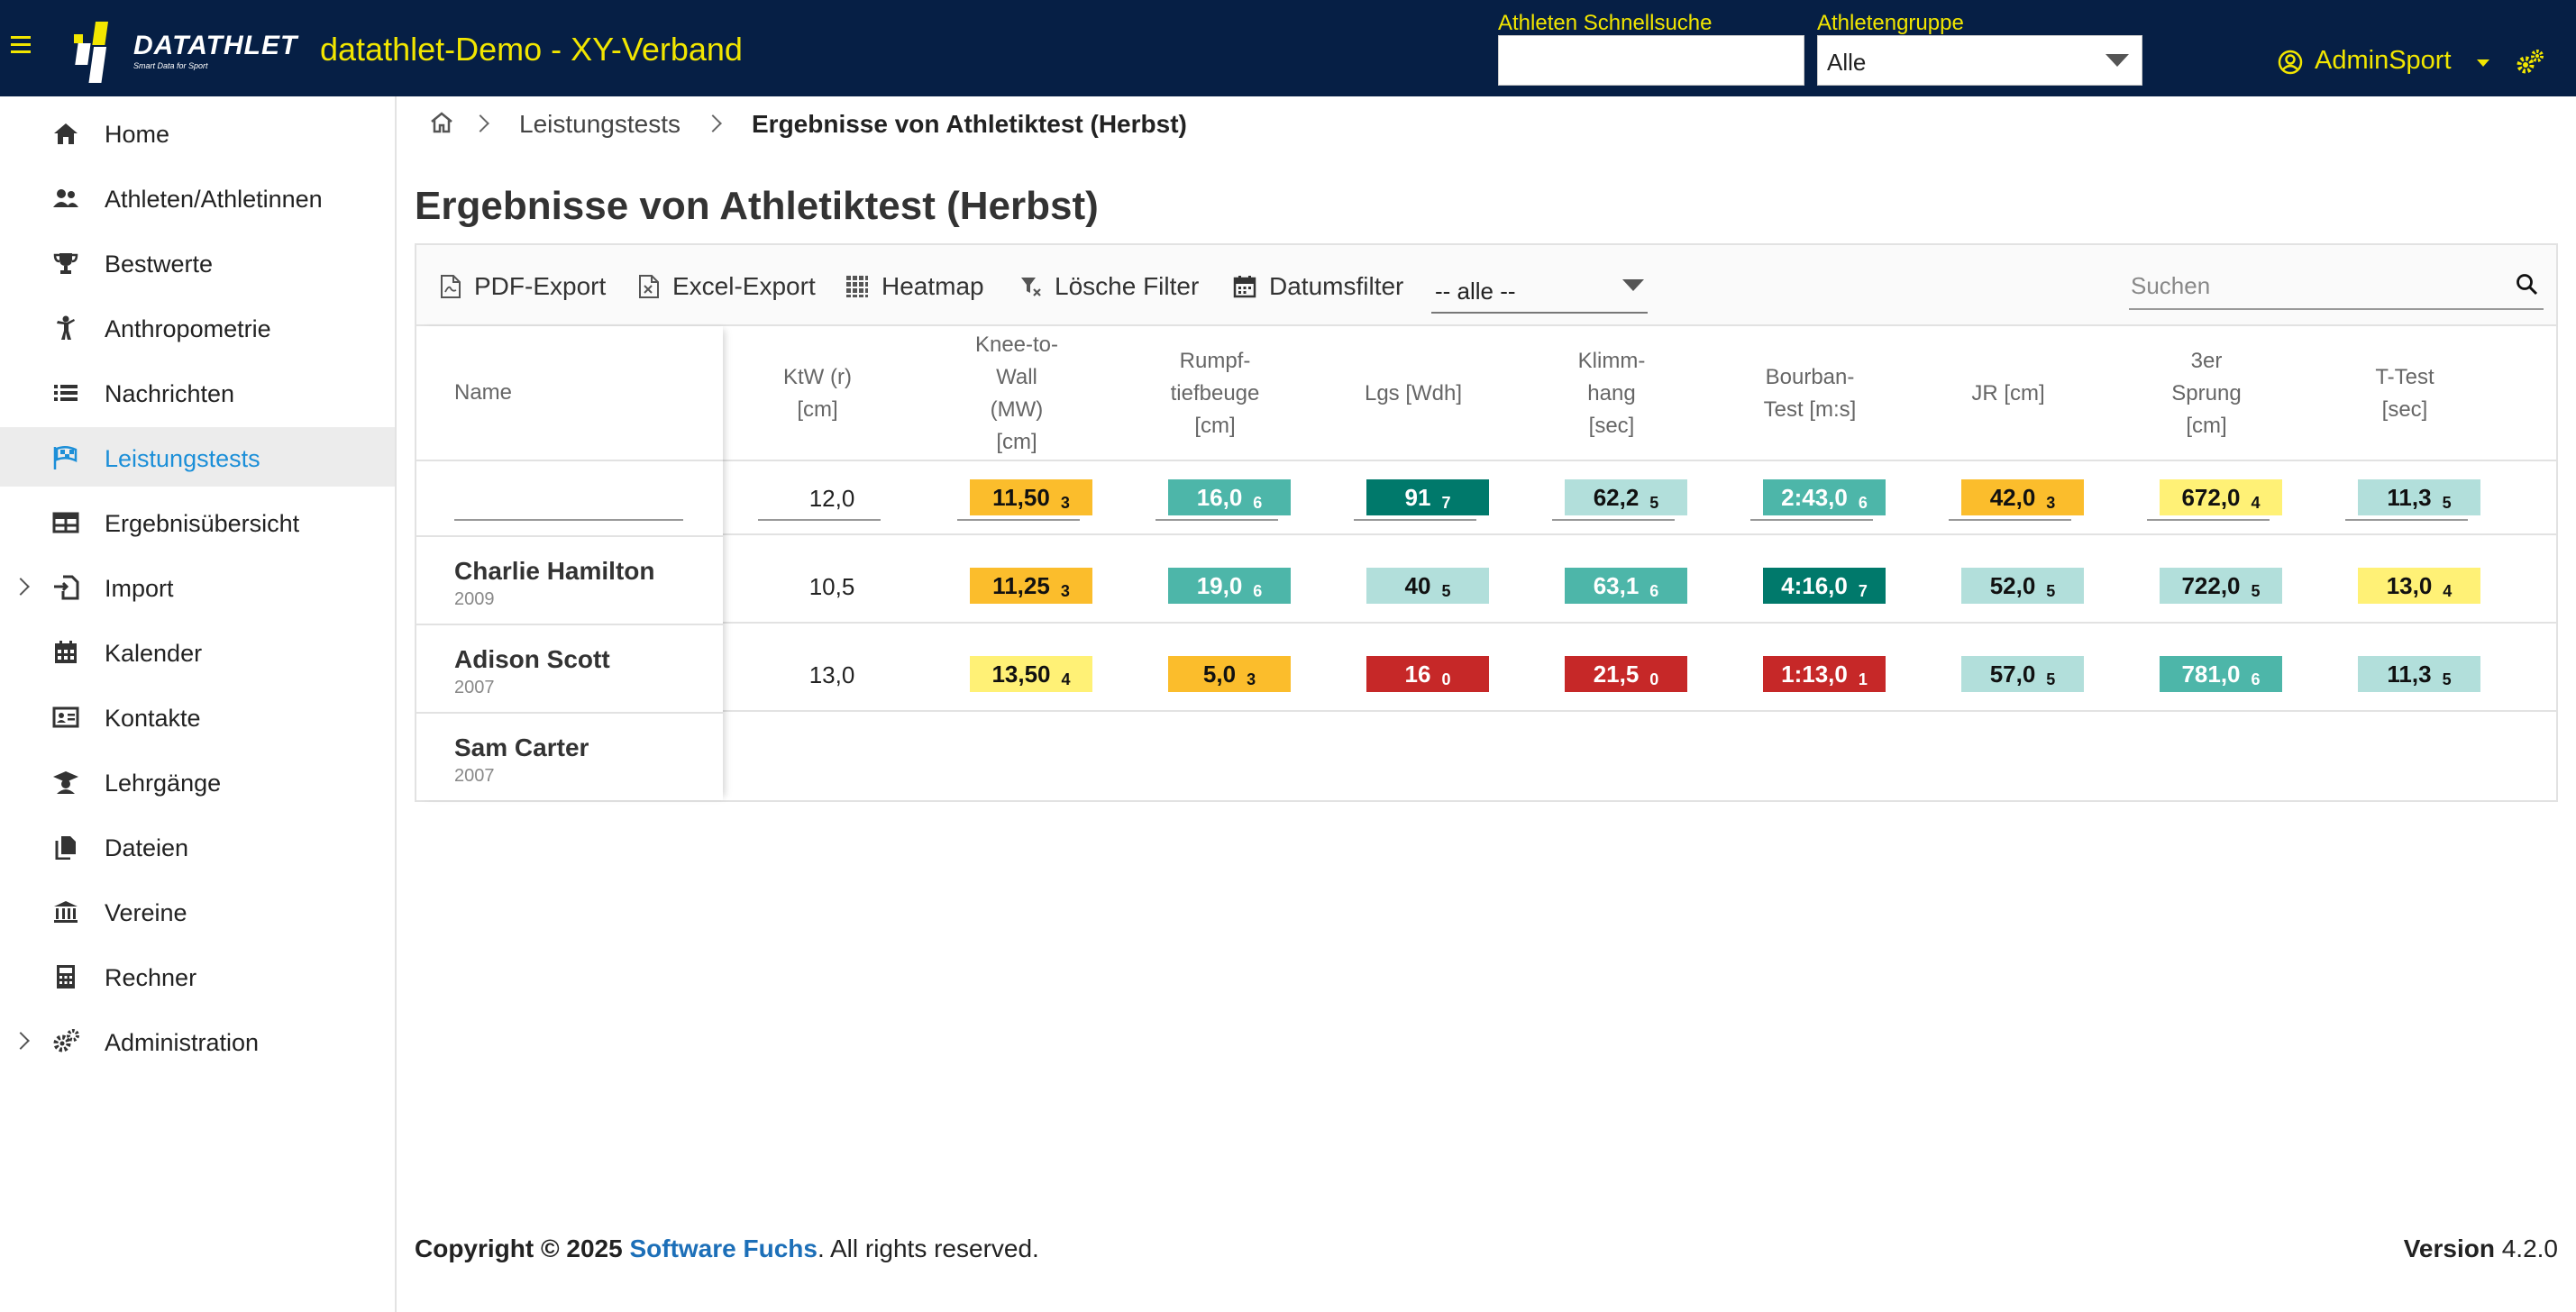 The image size is (2576, 1312). I want to click on app-logo: DATATHLET Smart Data for Sport, so click(185, 54).